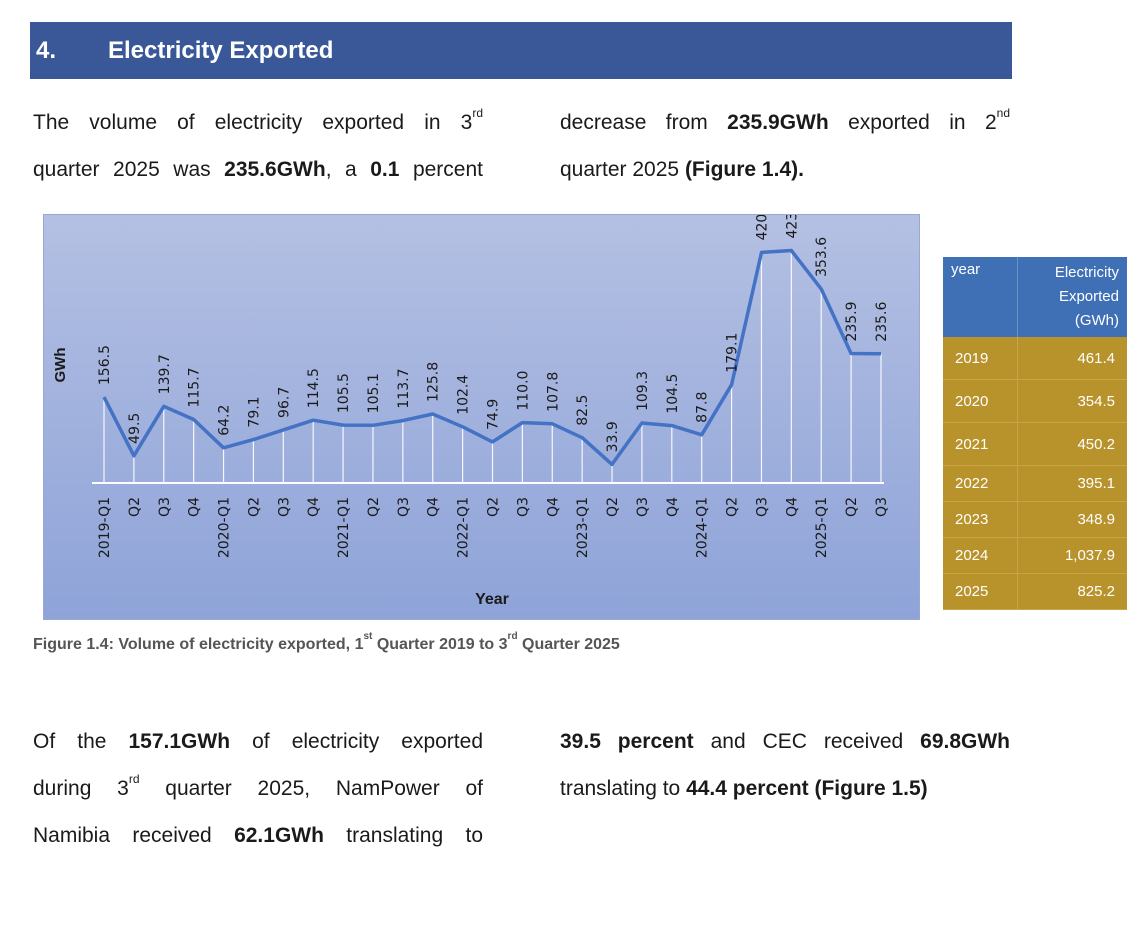 The height and width of the screenshot is (936, 1143). I want to click on section-number: 4., so click(46, 50).